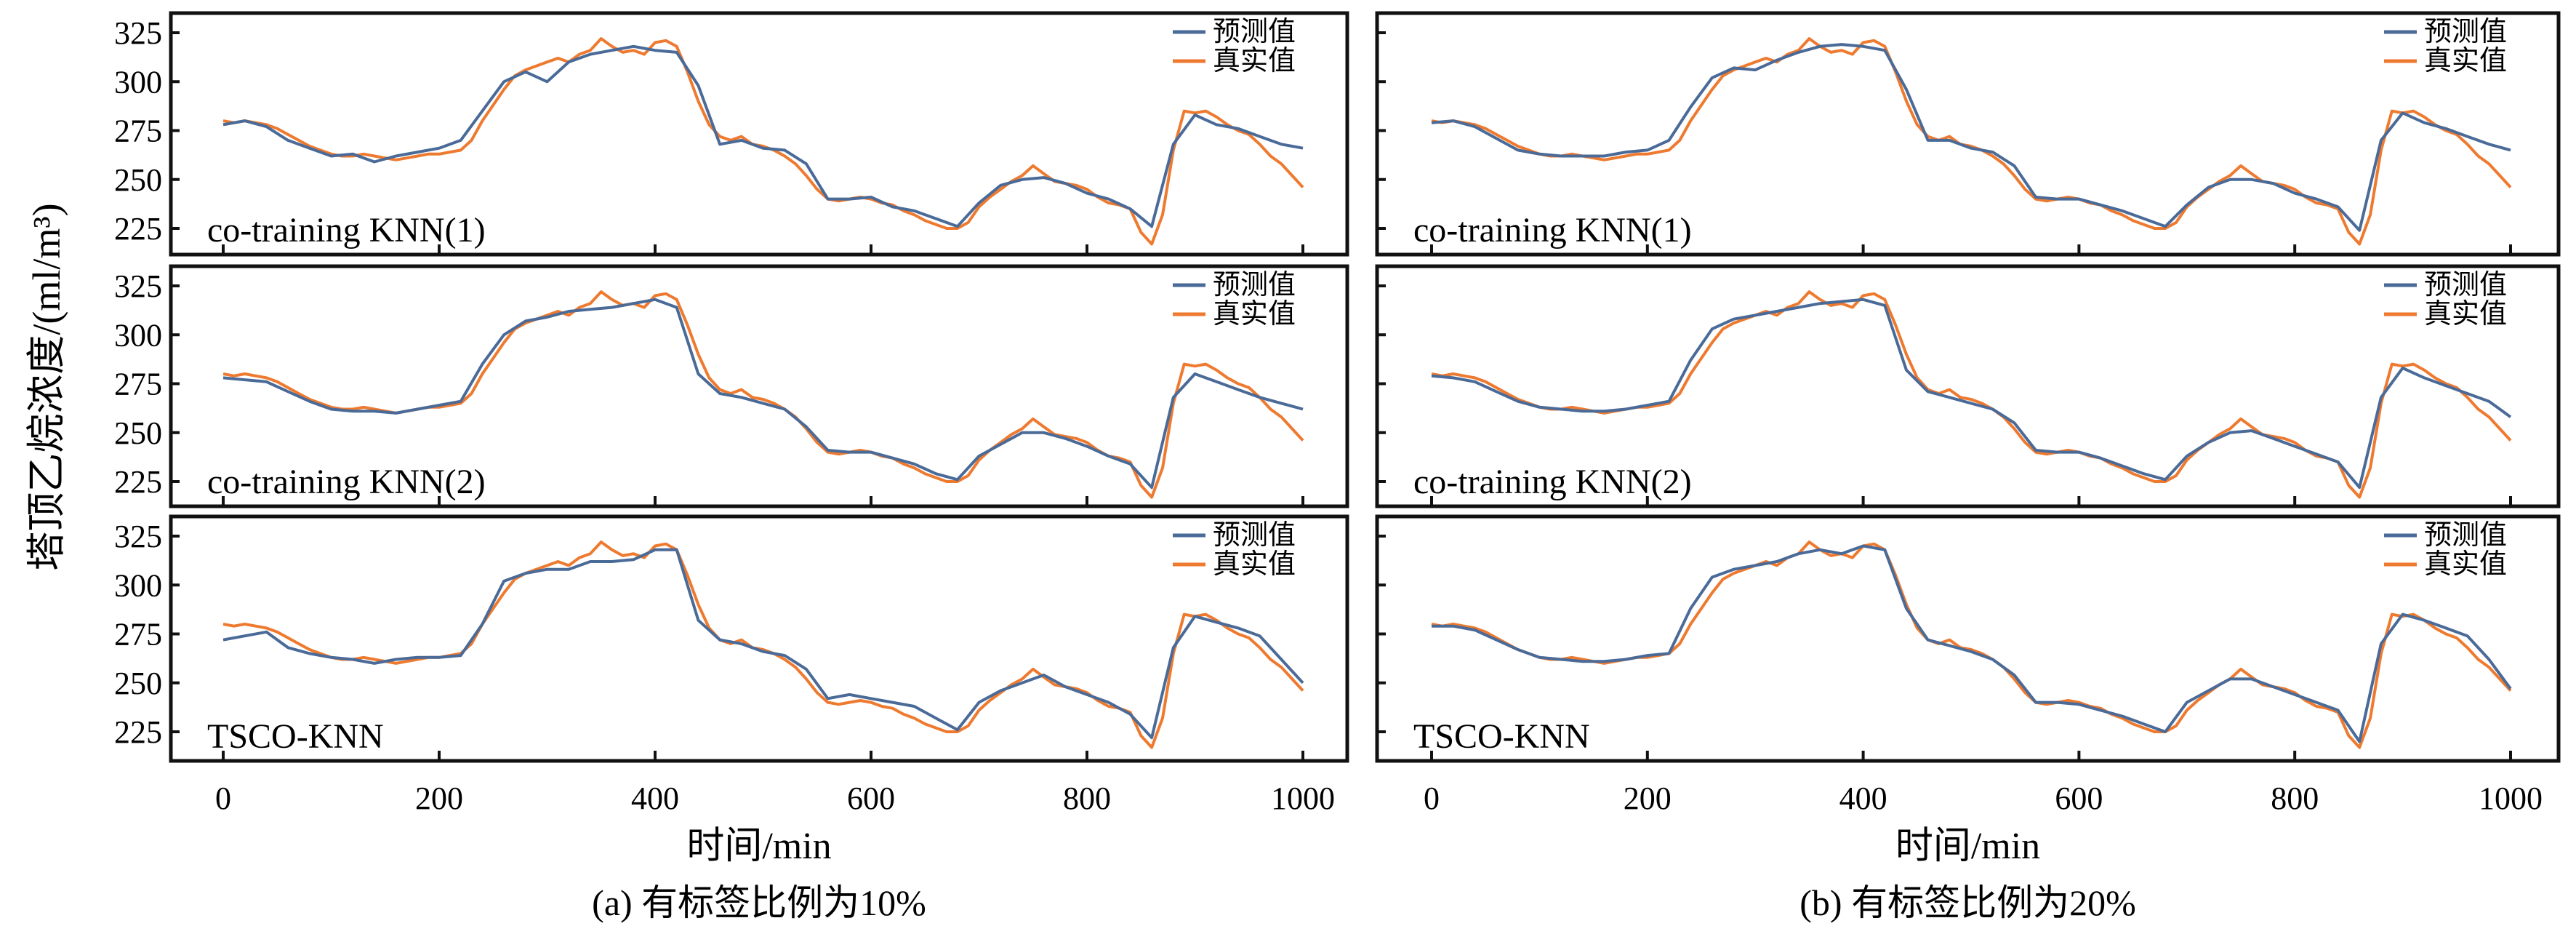  Describe the element at coordinates (1967, 846) in the screenshot. I see `x-axis-label-b: 时间/min` at that location.